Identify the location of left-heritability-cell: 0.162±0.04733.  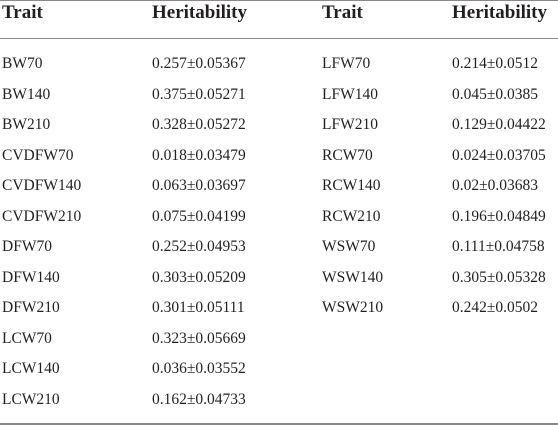
(199, 399).